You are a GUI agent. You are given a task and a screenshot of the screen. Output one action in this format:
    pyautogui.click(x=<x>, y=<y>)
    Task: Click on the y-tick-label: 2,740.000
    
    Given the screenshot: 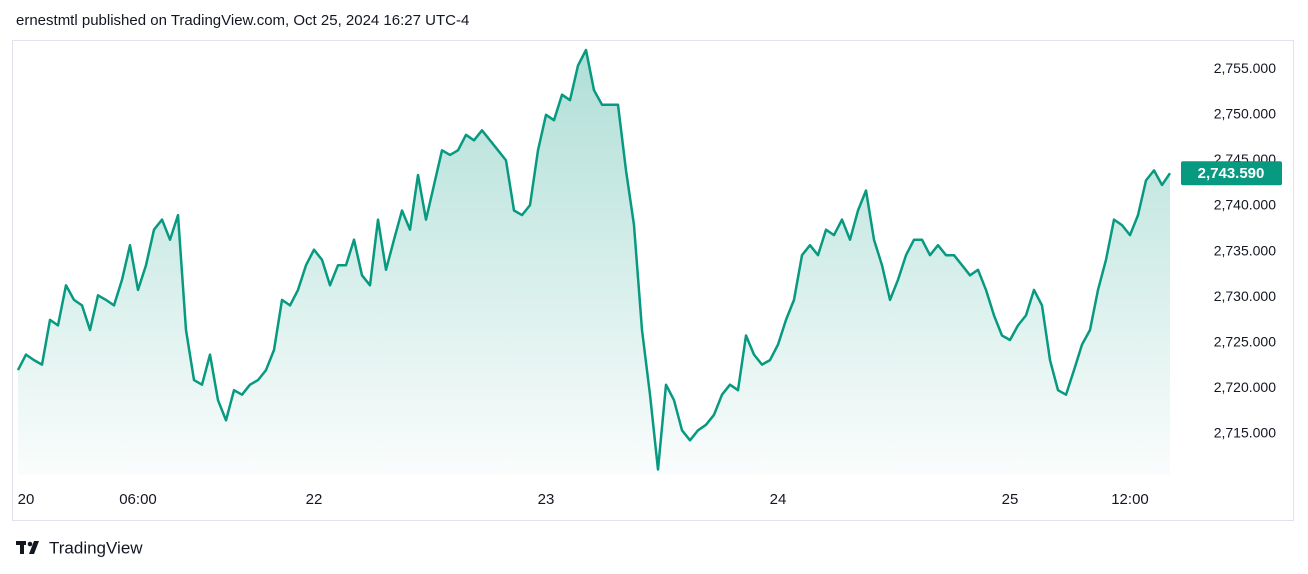 What is the action you would take?
    pyautogui.click(x=1245, y=205)
    